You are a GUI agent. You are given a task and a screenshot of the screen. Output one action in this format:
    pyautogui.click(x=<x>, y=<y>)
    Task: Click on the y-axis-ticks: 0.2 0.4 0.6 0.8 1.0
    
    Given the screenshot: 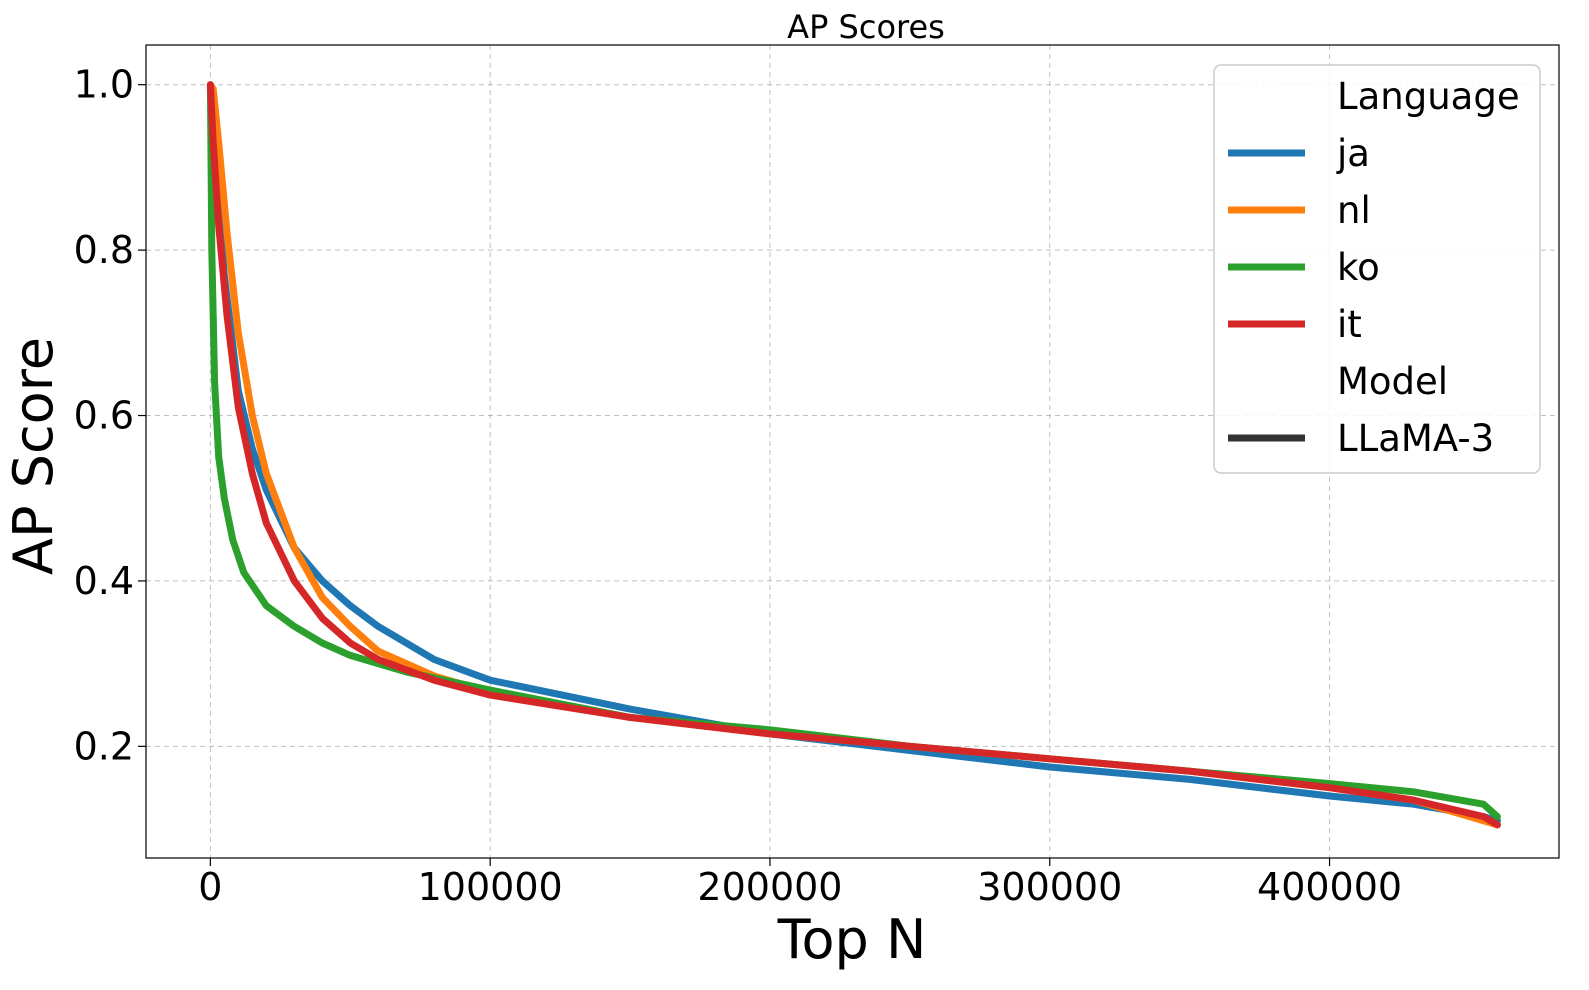 What is the action you would take?
    pyautogui.click(x=110, y=415)
    